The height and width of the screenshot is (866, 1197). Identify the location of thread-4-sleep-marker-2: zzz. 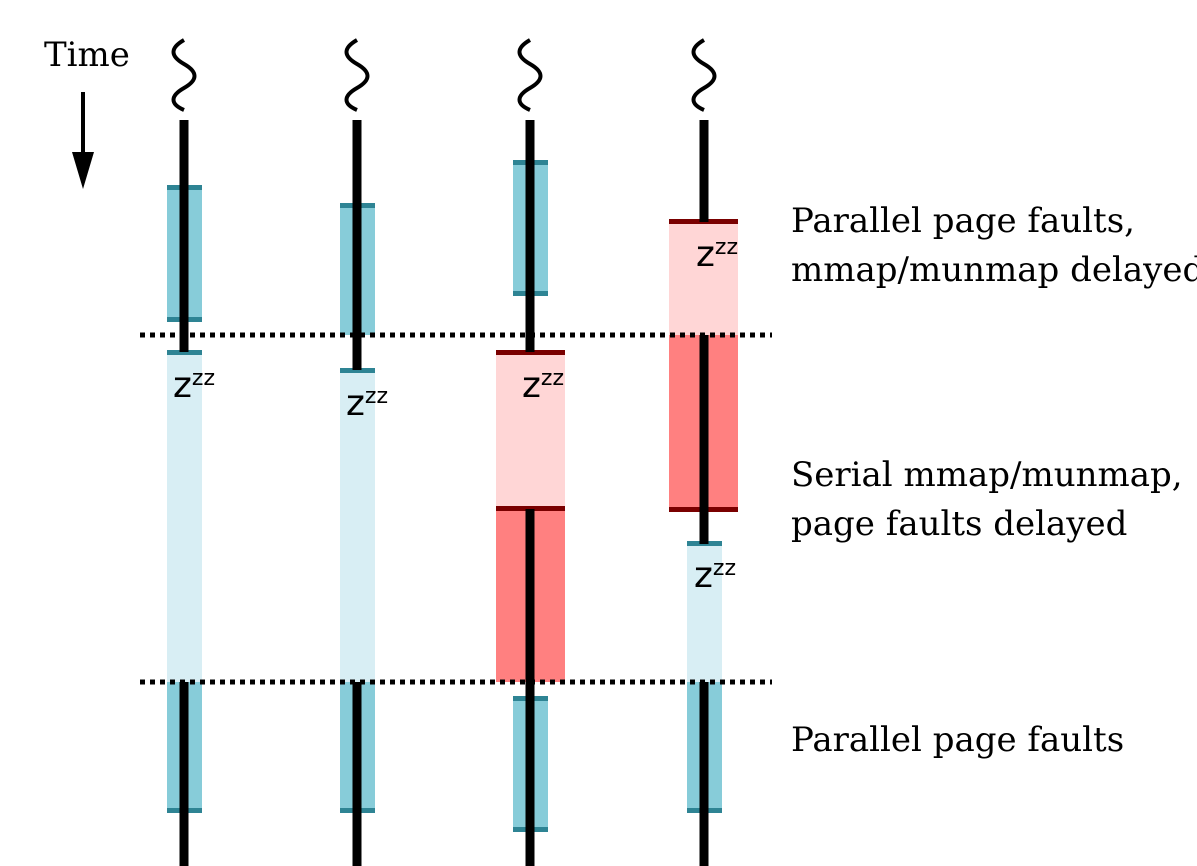
(715, 575).